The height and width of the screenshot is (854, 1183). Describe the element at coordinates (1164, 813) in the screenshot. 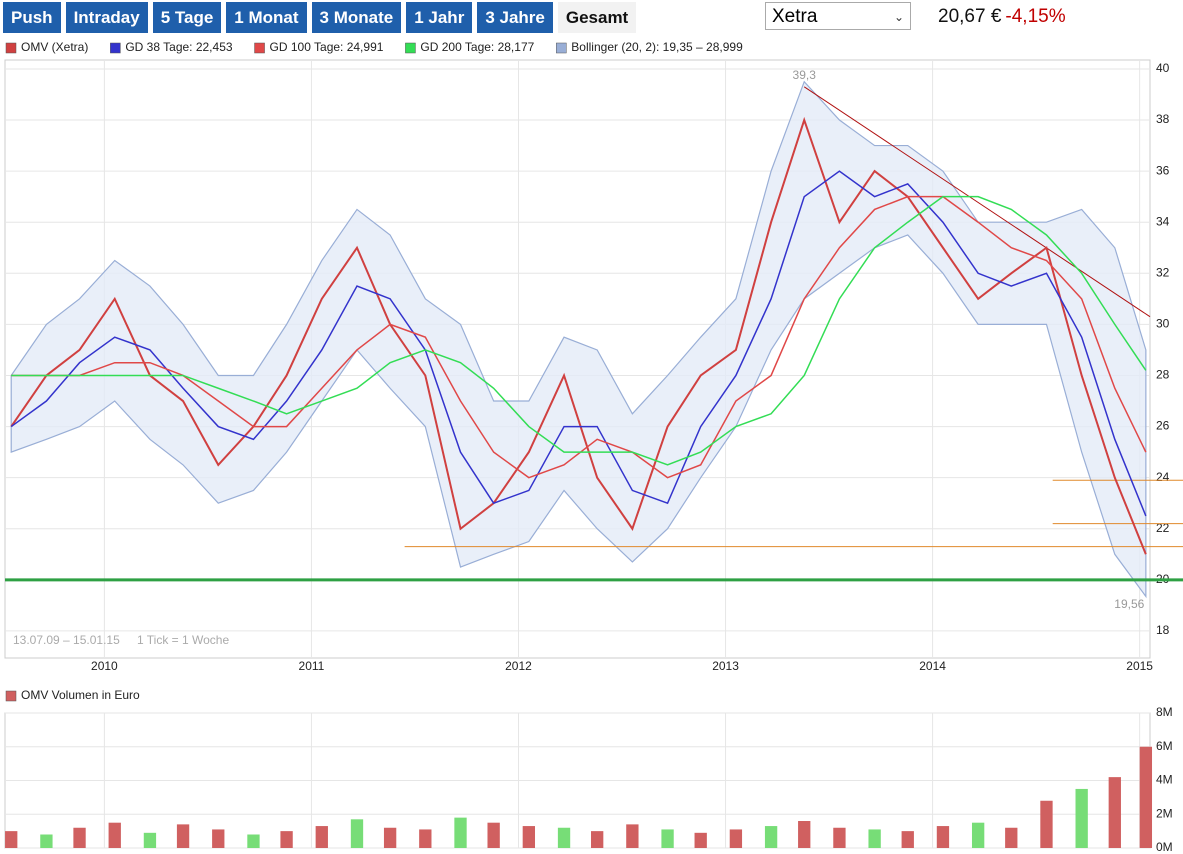

I see `y-tick-label: 2M` at that location.